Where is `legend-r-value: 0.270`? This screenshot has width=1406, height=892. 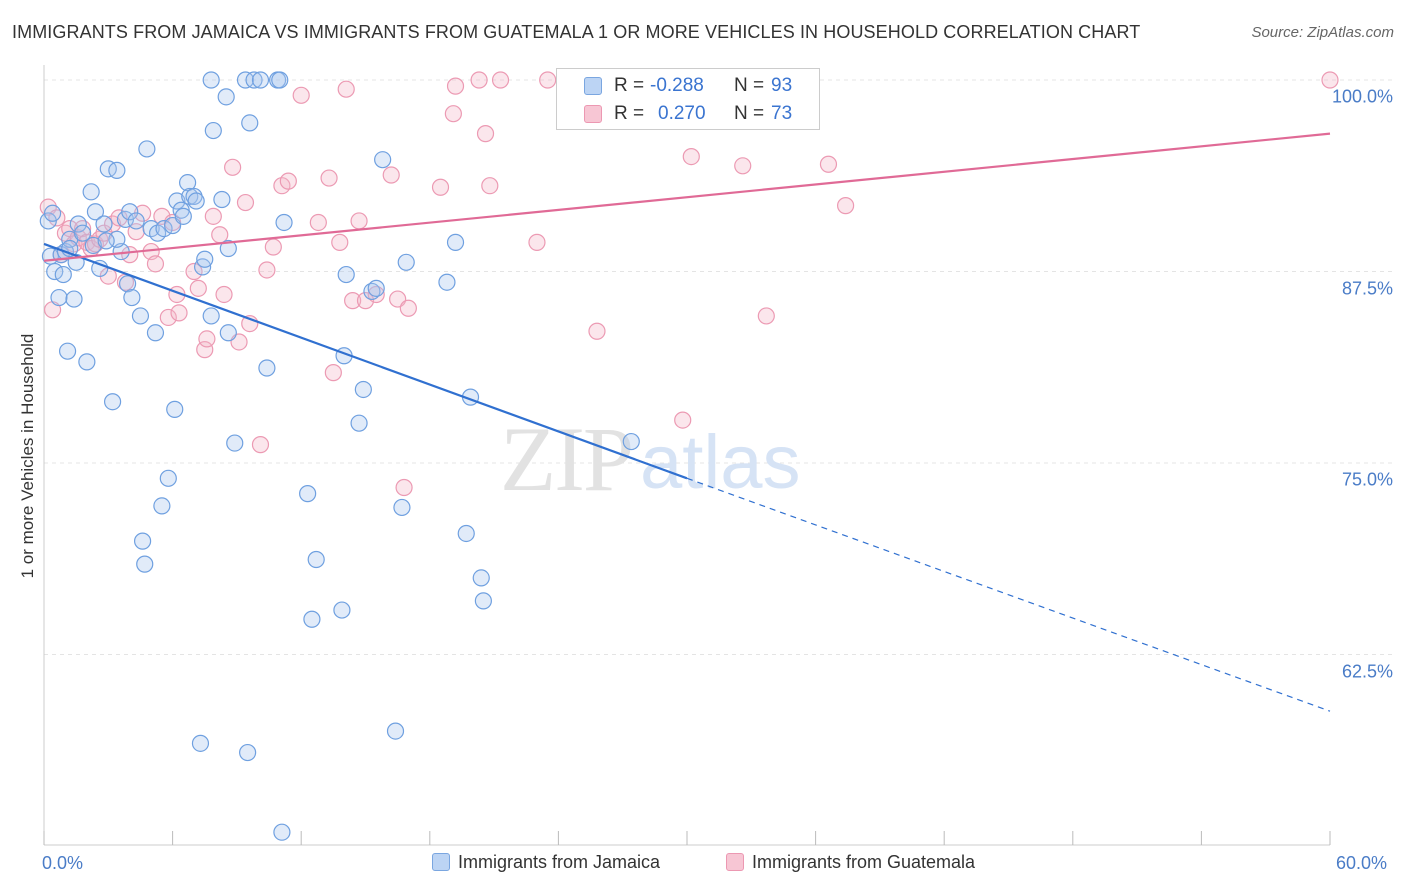
legend-r-value: 0.270 is located at coordinates (682, 113).